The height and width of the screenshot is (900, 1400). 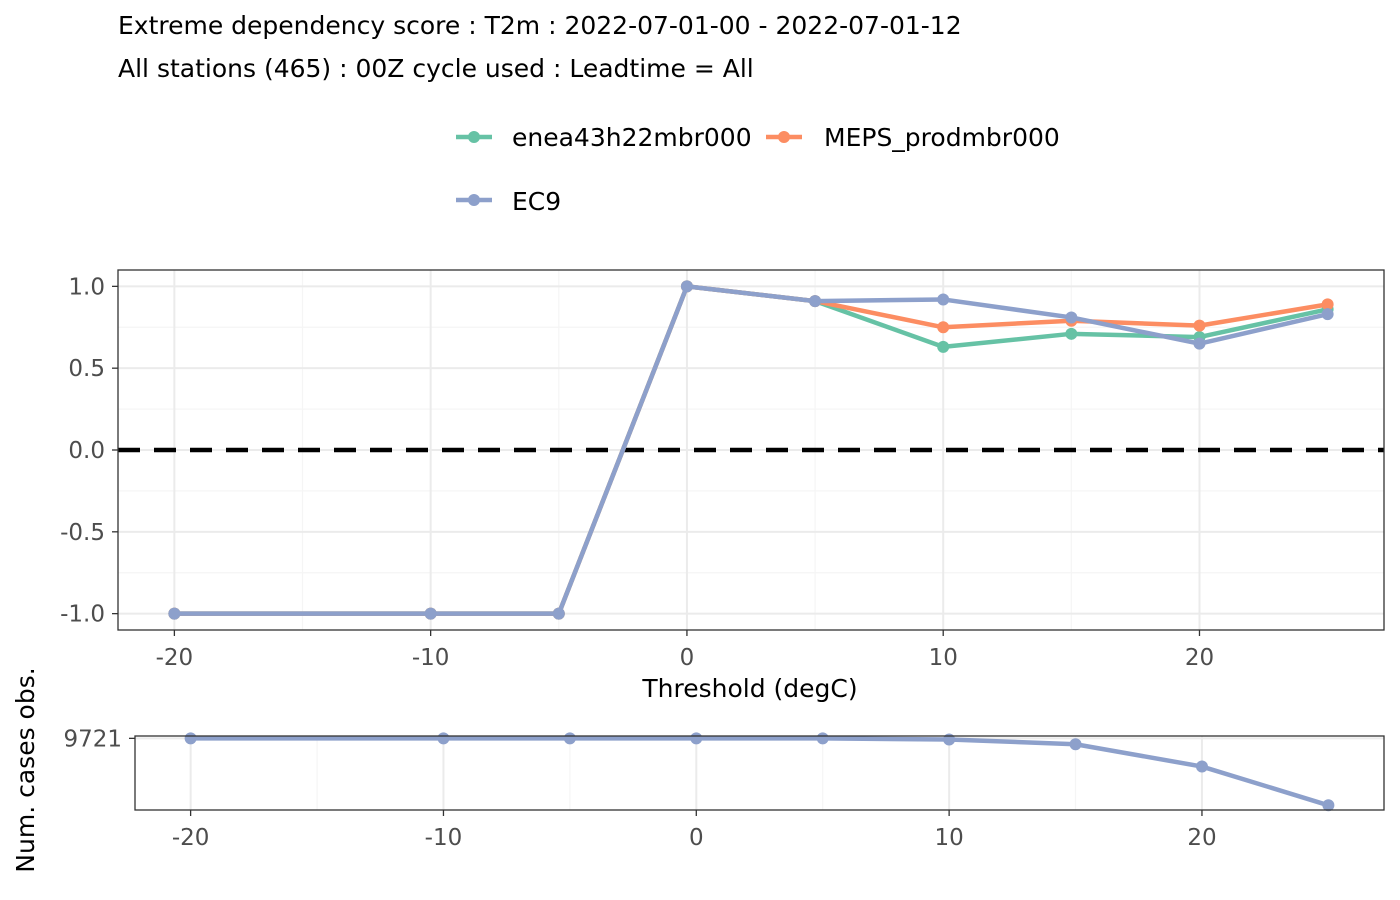 I want to click on y-tick-label: 9721, so click(x=92, y=739).